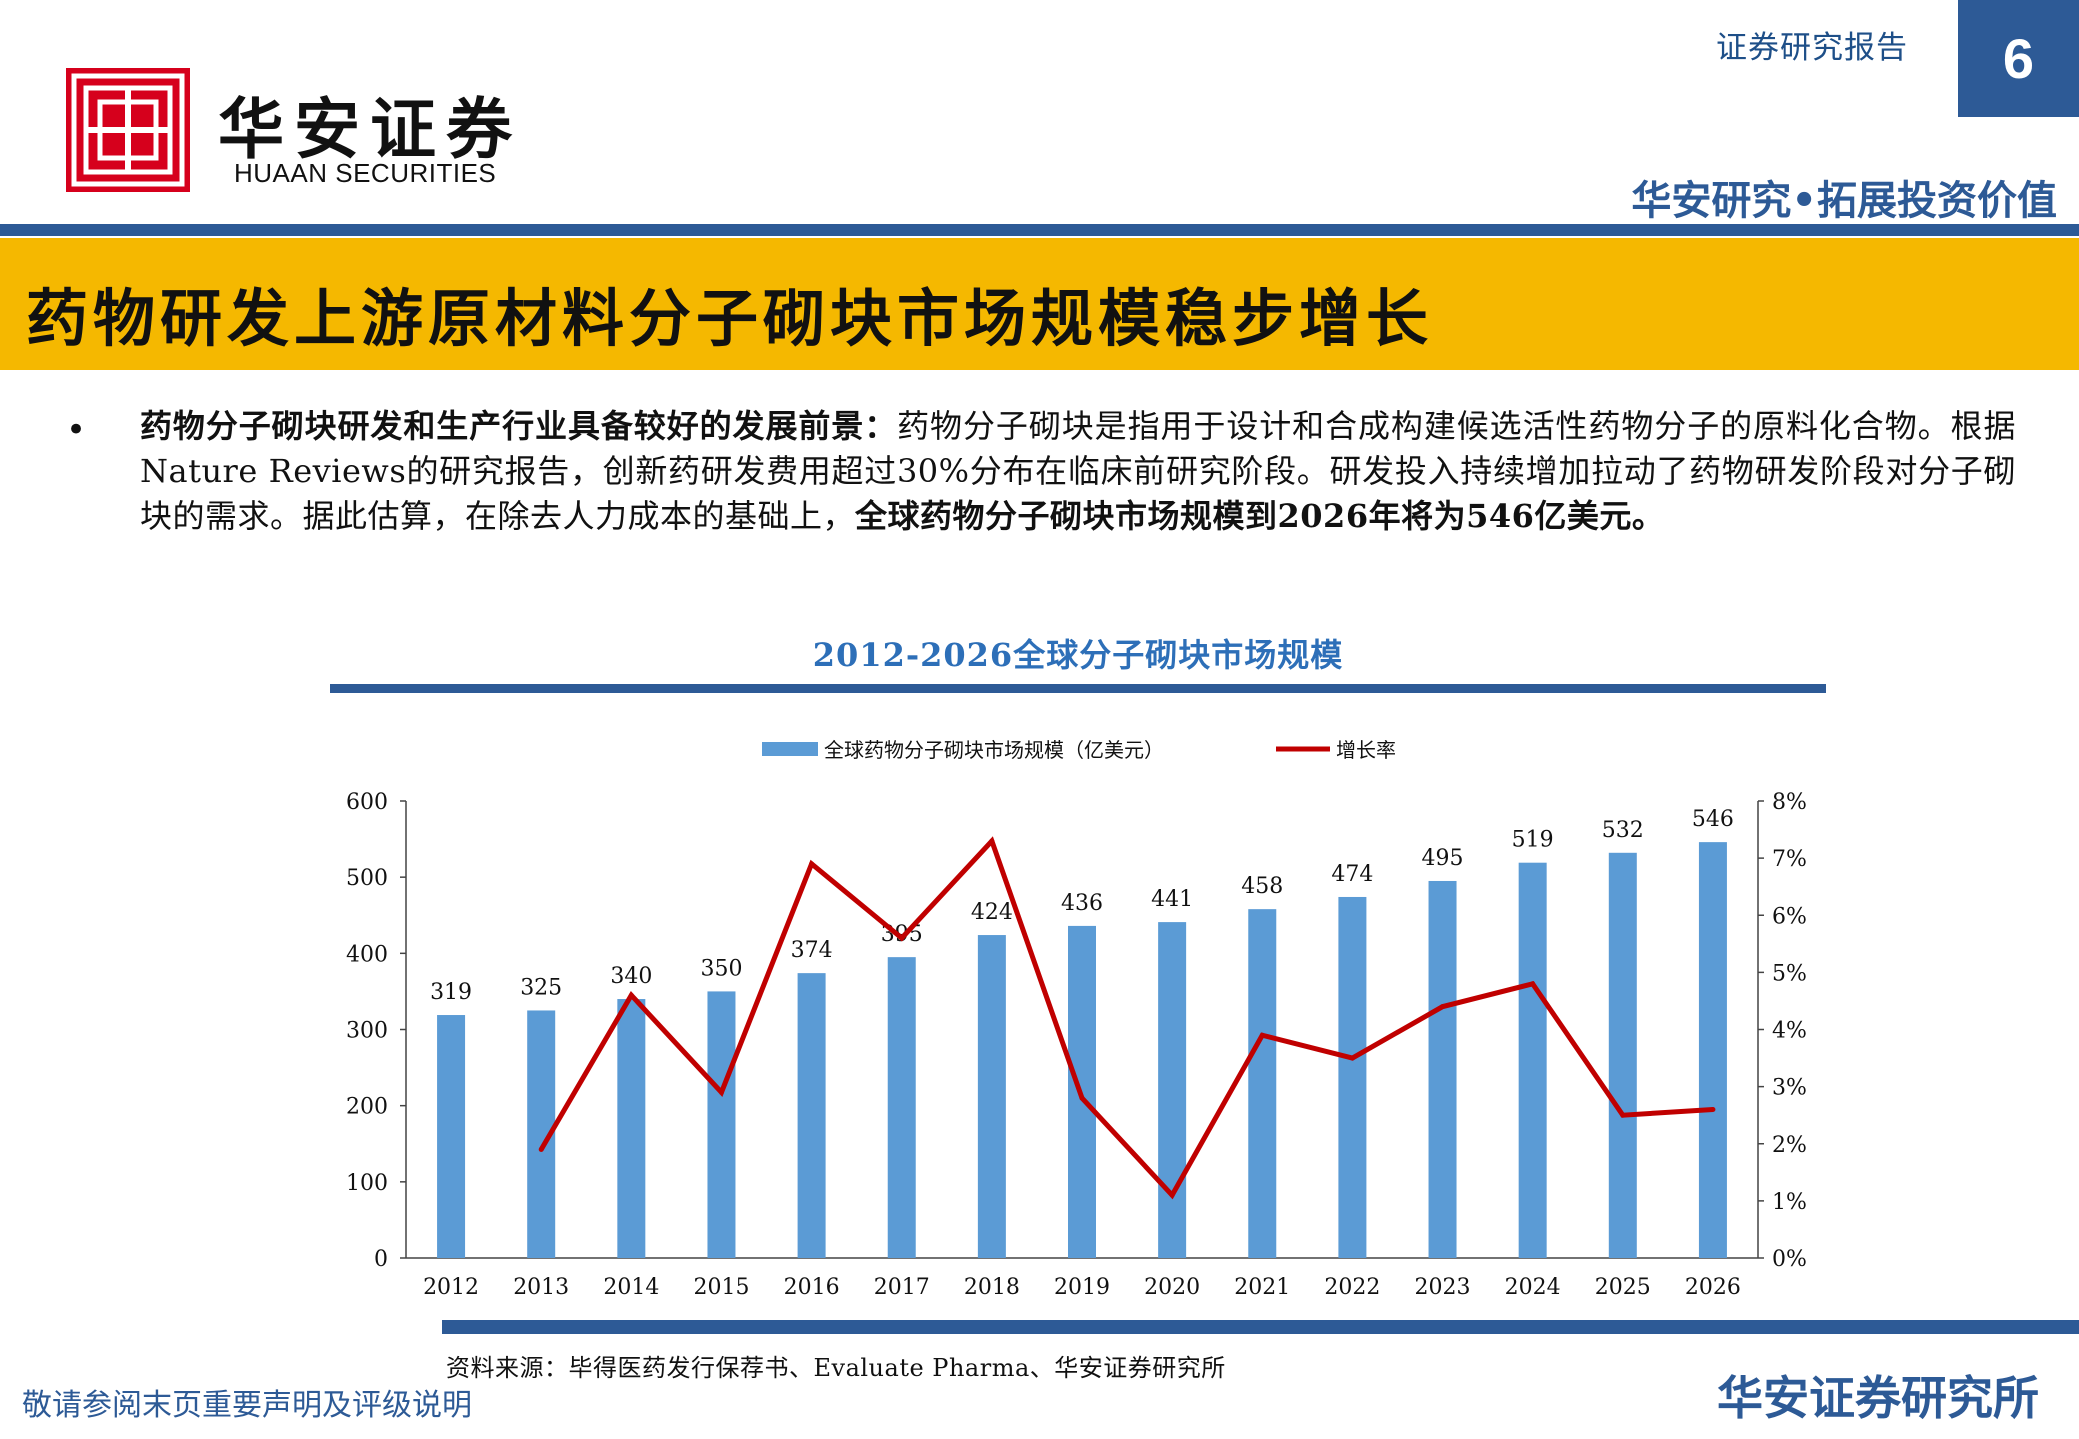 The height and width of the screenshot is (1439, 2079). What do you see at coordinates (994, 750) in the screenshot?
I see `legend-bar-label: 全球药物分子砌块市场规模（亿美元）` at bounding box center [994, 750].